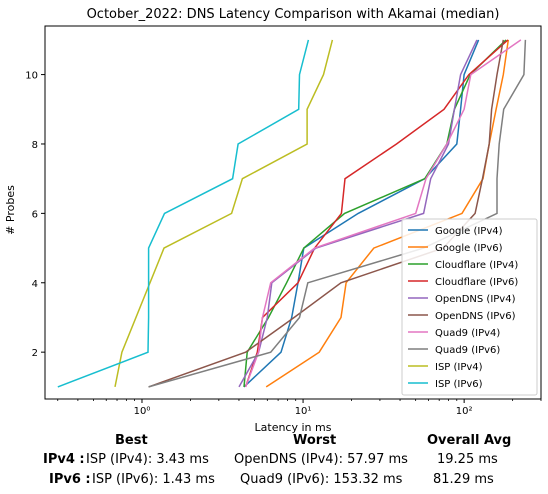  Describe the element at coordinates (293, 427) in the screenshot. I see `x-axis-label: Latency in ms` at that location.